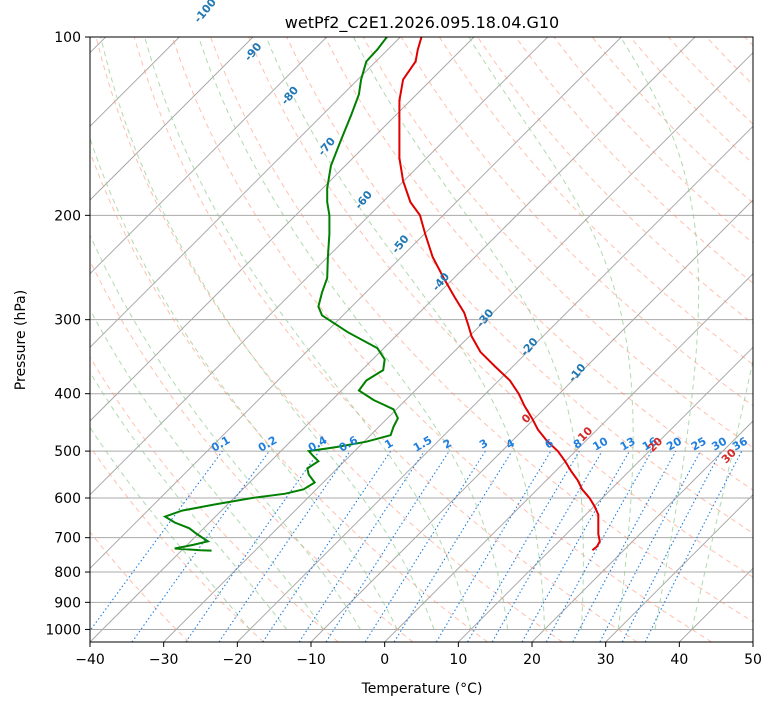 This screenshot has width=775, height=708. Describe the element at coordinates (164, 660) in the screenshot. I see `x-tick-label: −30` at that location.